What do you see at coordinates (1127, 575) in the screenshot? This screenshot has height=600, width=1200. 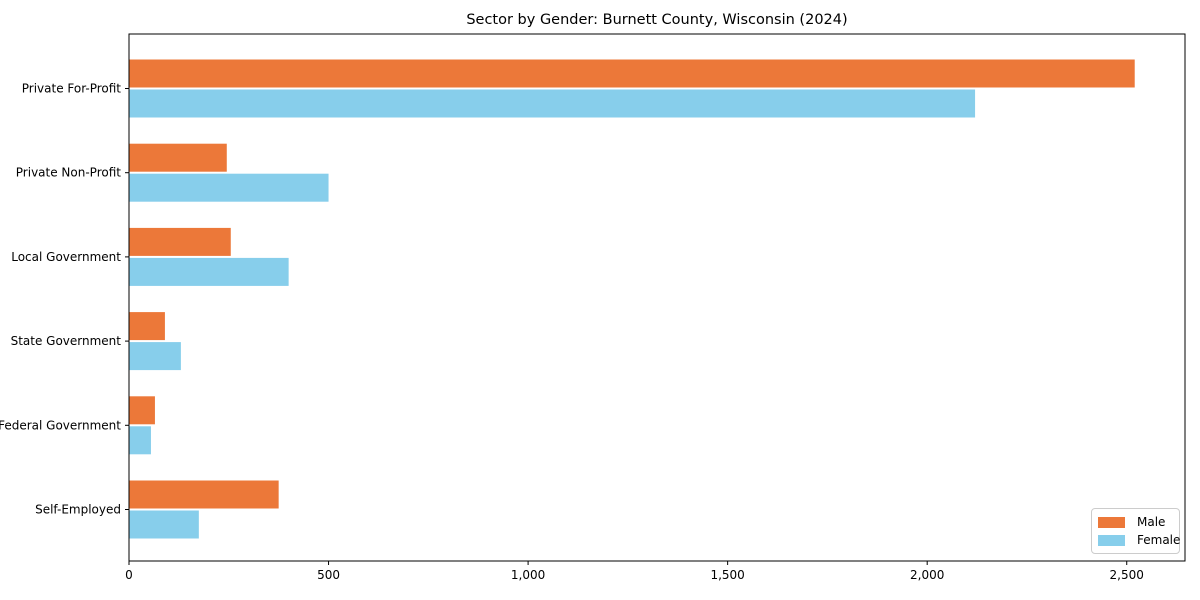 I see `x-tick-label: 2,500` at bounding box center [1127, 575].